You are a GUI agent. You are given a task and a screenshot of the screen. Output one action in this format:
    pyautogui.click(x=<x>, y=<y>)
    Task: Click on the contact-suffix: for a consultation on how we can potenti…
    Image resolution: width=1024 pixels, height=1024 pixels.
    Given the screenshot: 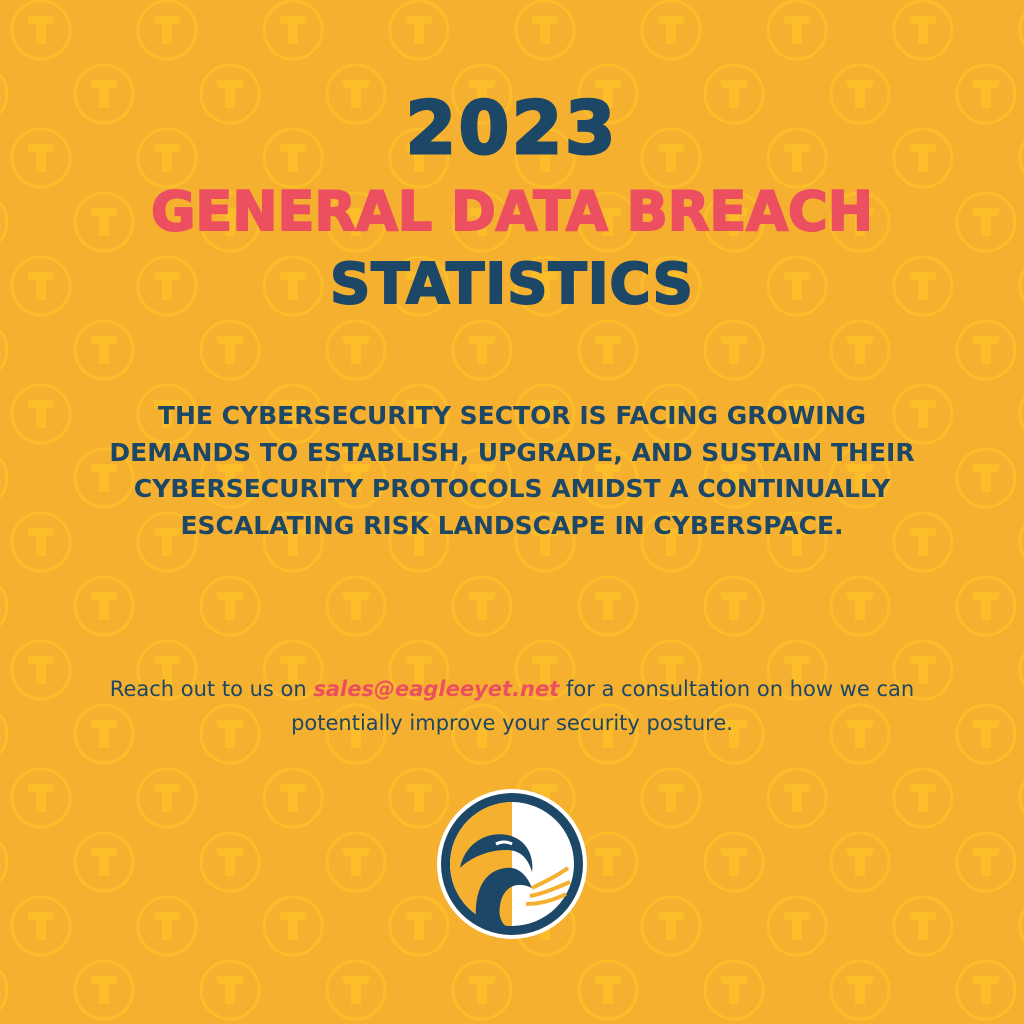 What is the action you would take?
    pyautogui.click(x=603, y=706)
    